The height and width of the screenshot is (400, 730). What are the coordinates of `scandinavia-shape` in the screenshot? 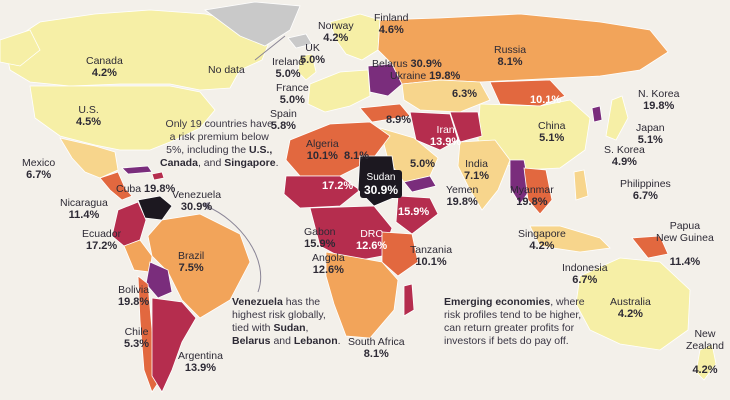 It's located at (355, 37).